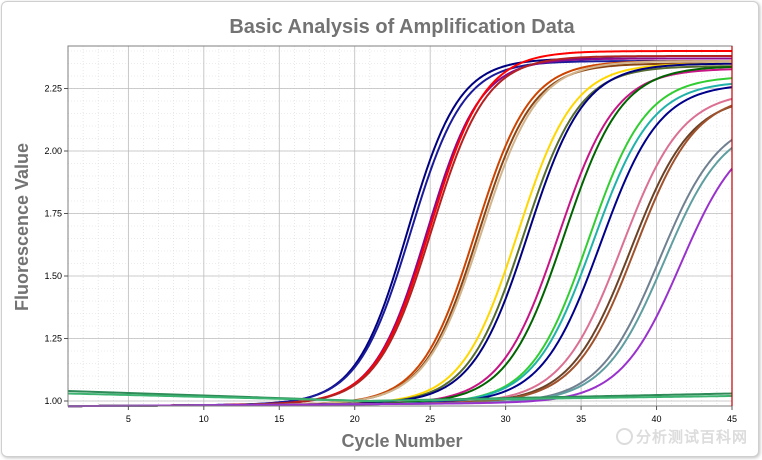 This screenshot has width=762, height=460. I want to click on watermark-text: 分析测试百科网, so click(691, 437).